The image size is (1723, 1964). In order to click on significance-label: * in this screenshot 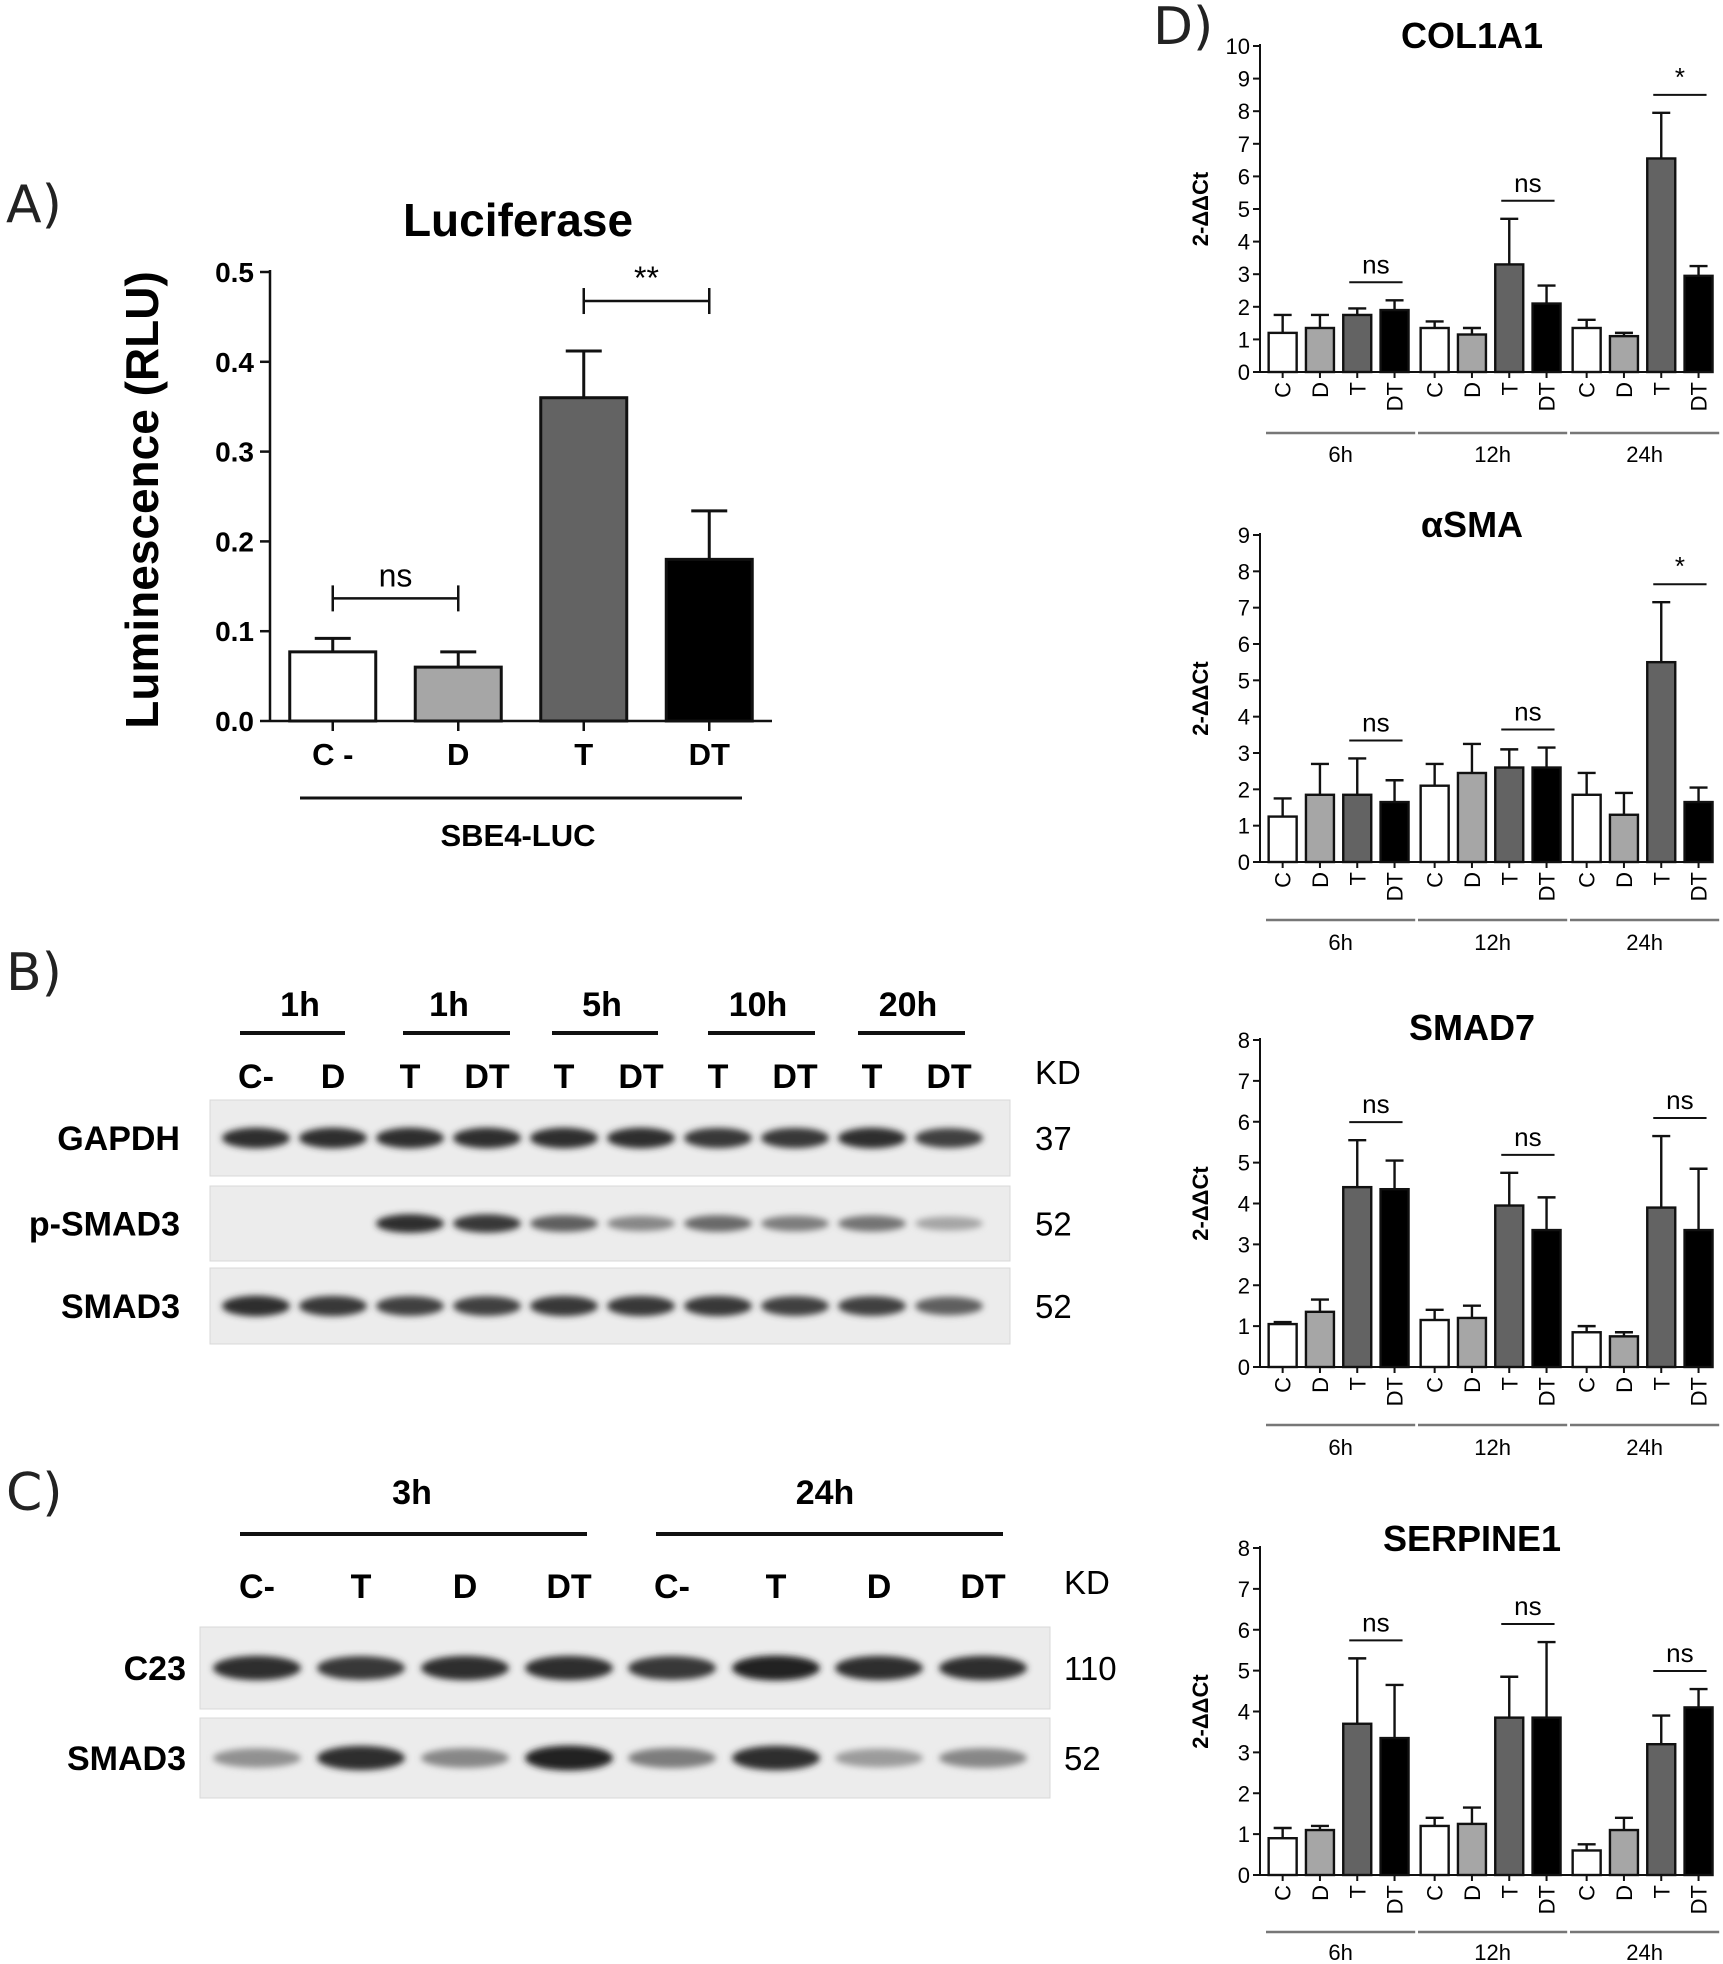, I will do `click(1680, 77)`.